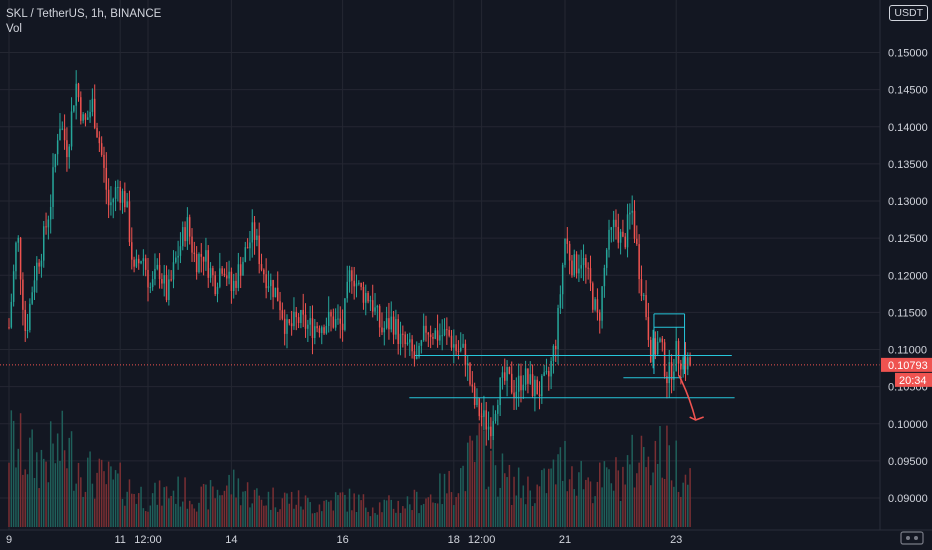  What do you see at coordinates (148, 540) in the screenshot?
I see `time-tick-label: 12:00` at bounding box center [148, 540].